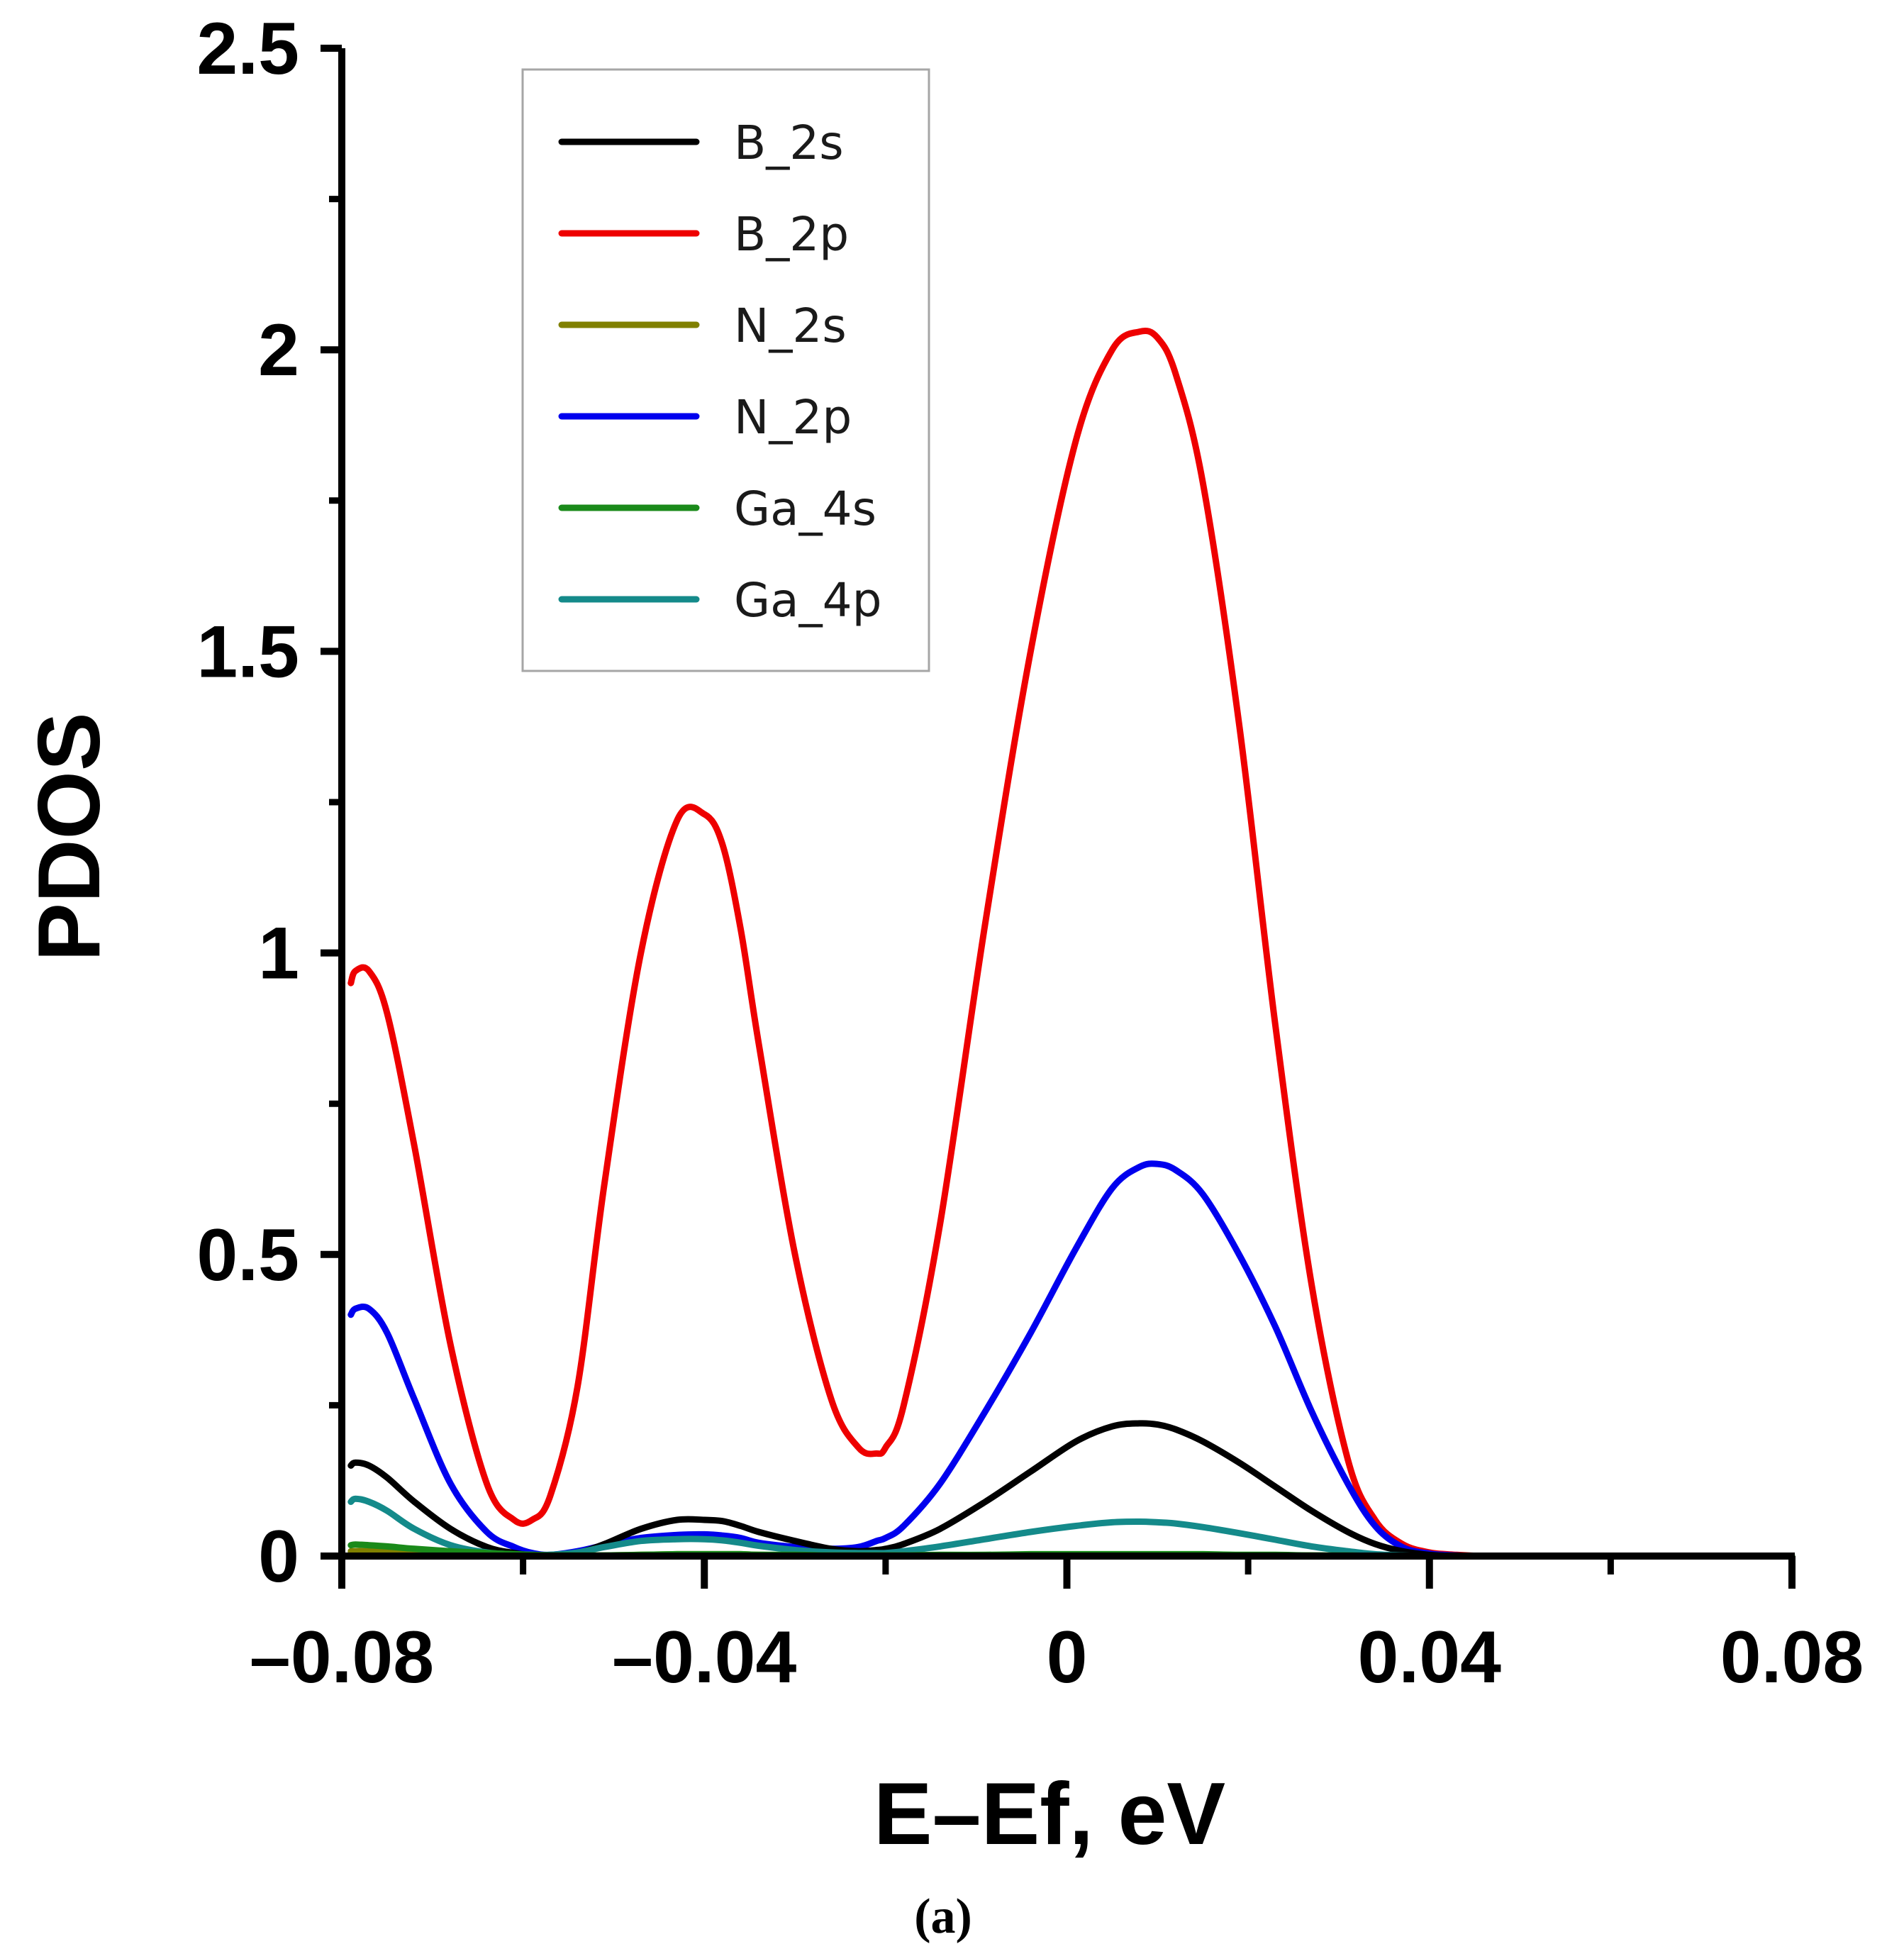 This screenshot has height=1944, width=1904. What do you see at coordinates (1430, 1657) in the screenshot?
I see `x-tick-label: 0.04` at bounding box center [1430, 1657].